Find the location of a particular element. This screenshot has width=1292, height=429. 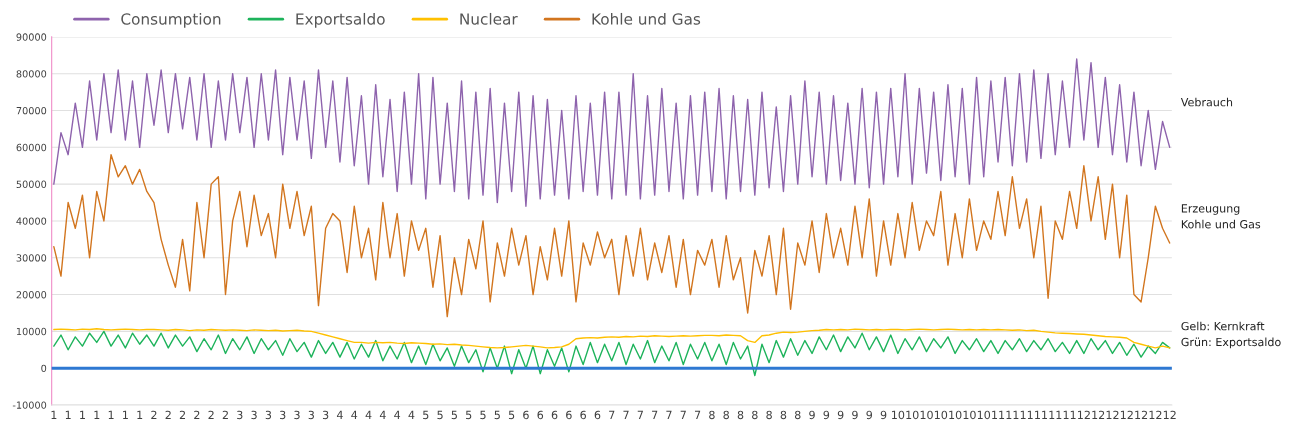

y-tick-label: 50000 is located at coordinates (31, 184).